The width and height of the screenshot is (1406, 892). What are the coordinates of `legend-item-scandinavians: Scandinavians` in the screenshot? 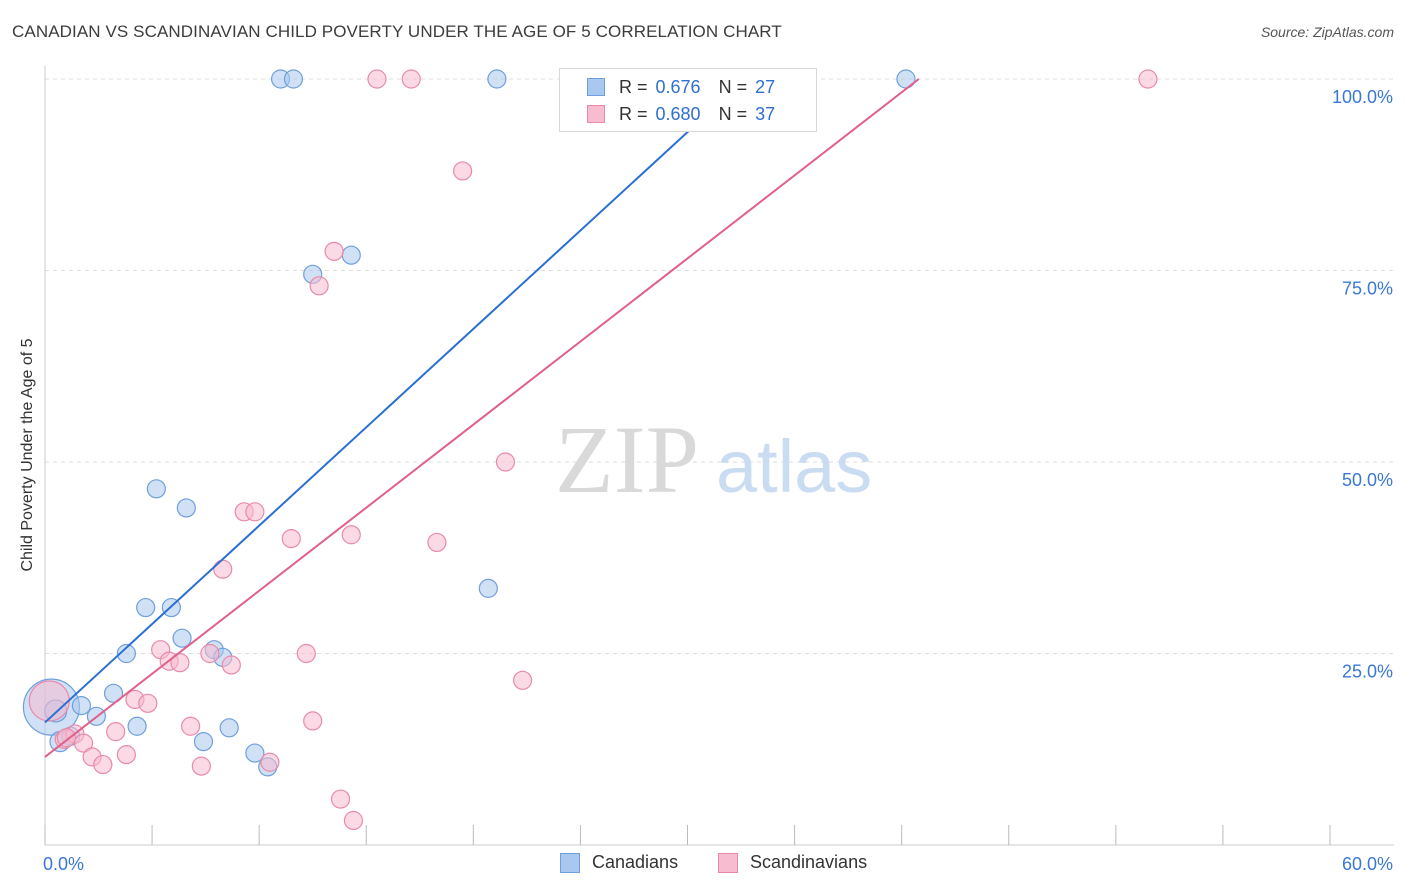 It's located at (792, 862).